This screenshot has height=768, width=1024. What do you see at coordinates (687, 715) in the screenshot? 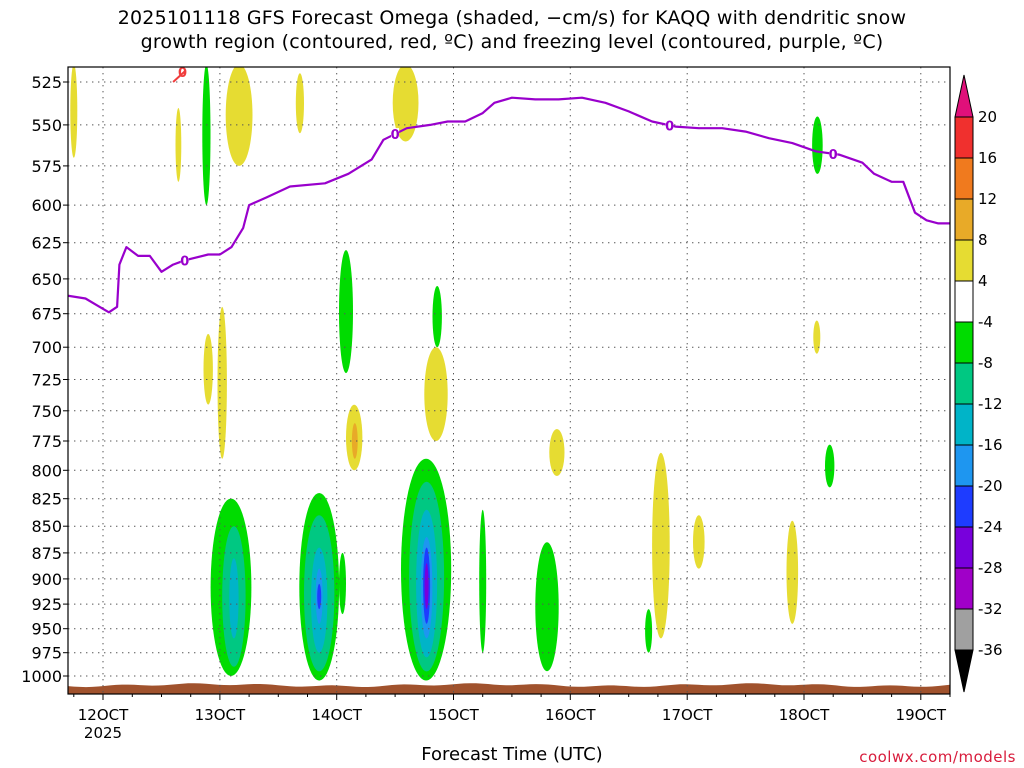
I see `x-tick-label: 17OCT` at bounding box center [687, 715].